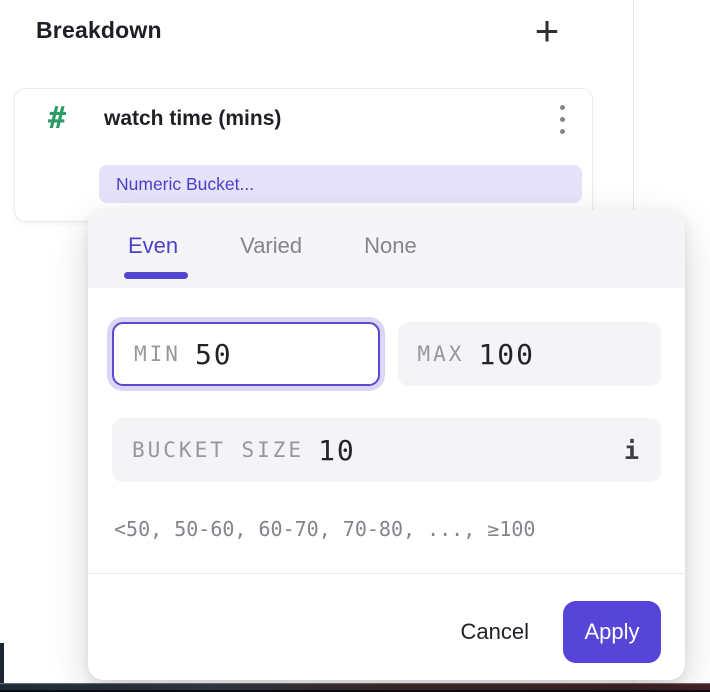  I want to click on bucket-preview-text: <50, 50-60, 60-70, 70-80, ..., ≥100, so click(325, 529).